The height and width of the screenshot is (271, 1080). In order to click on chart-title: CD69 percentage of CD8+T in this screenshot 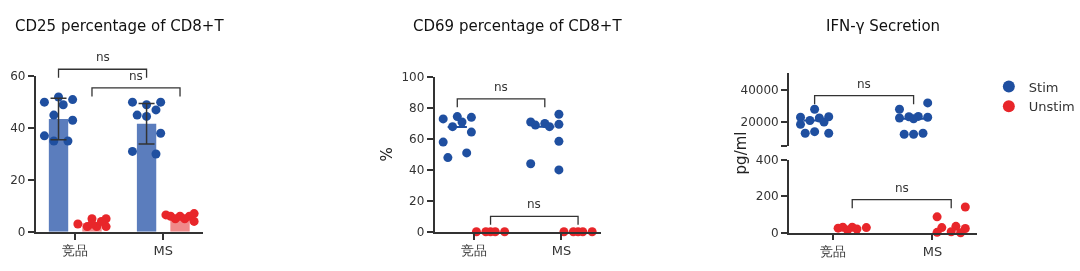, I will do `click(518, 26)`.